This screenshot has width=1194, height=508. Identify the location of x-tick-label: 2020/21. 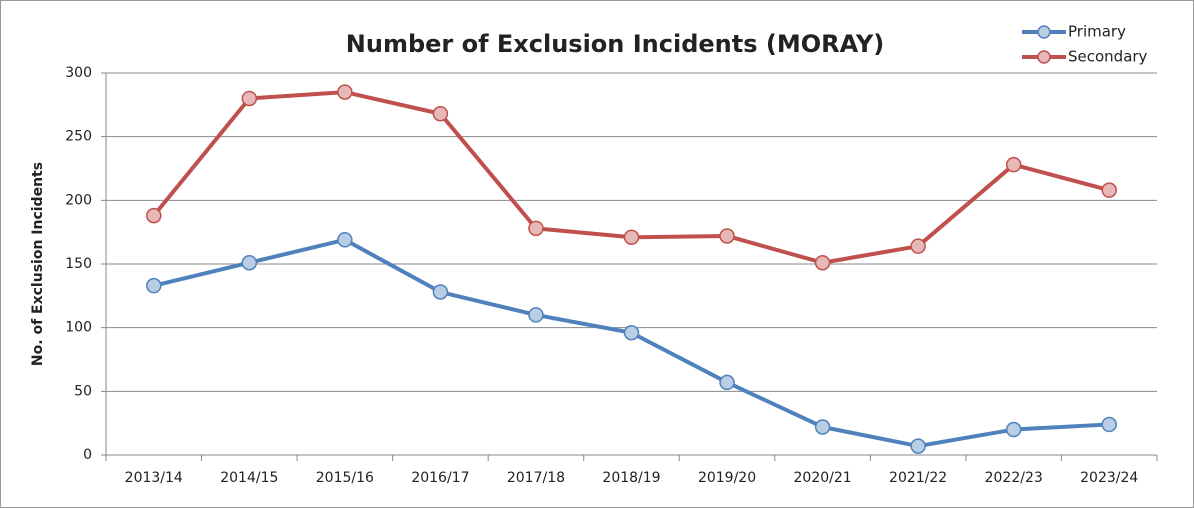
(823, 478).